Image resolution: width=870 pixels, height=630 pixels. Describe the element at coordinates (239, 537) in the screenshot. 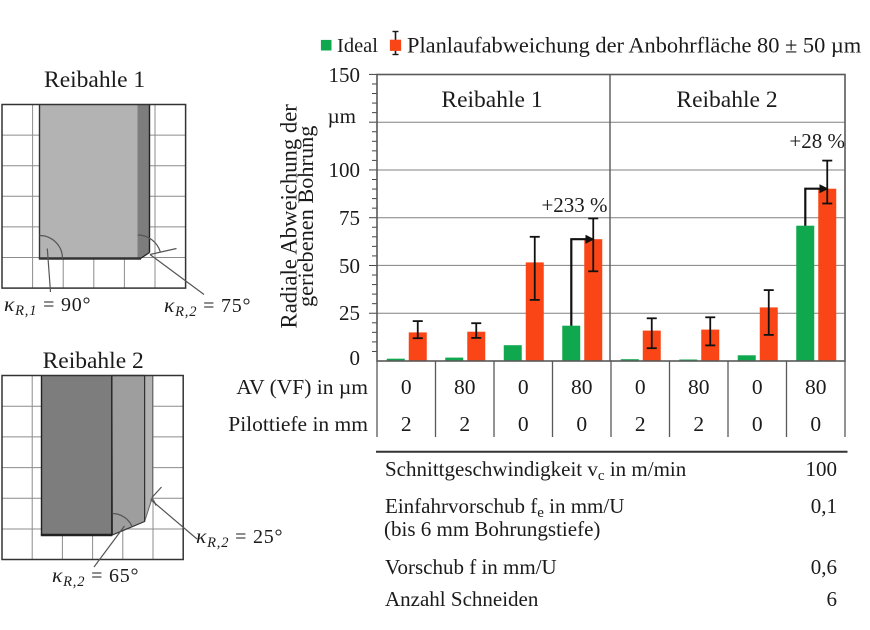

I see `svg-text: κR,2 = 25°` at that location.